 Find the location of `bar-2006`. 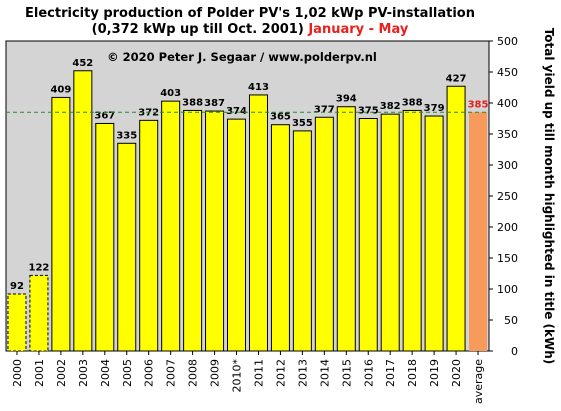

bar-2006 is located at coordinates (149, 235).